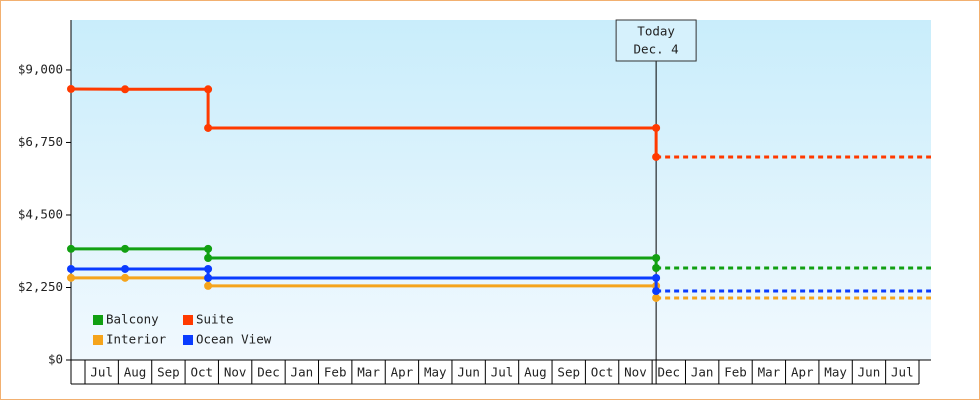 This screenshot has width=980, height=400. What do you see at coordinates (364, 122) in the screenshot?
I see `series-line` at bounding box center [364, 122].